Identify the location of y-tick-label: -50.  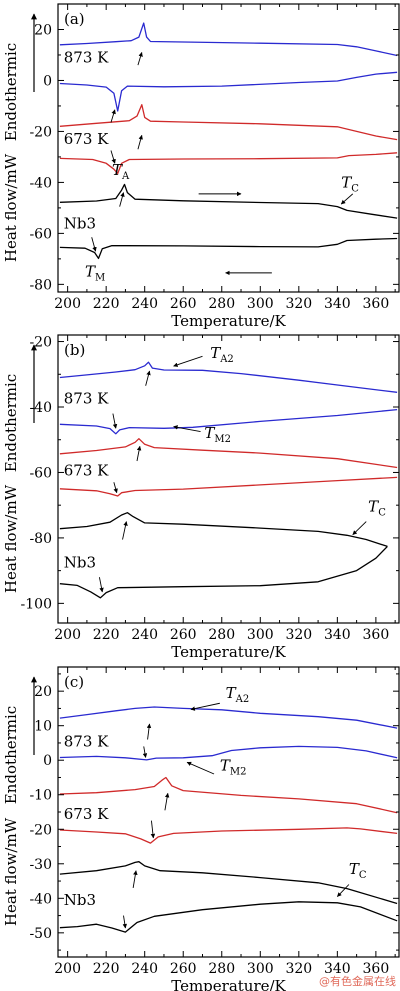
(40, 934).